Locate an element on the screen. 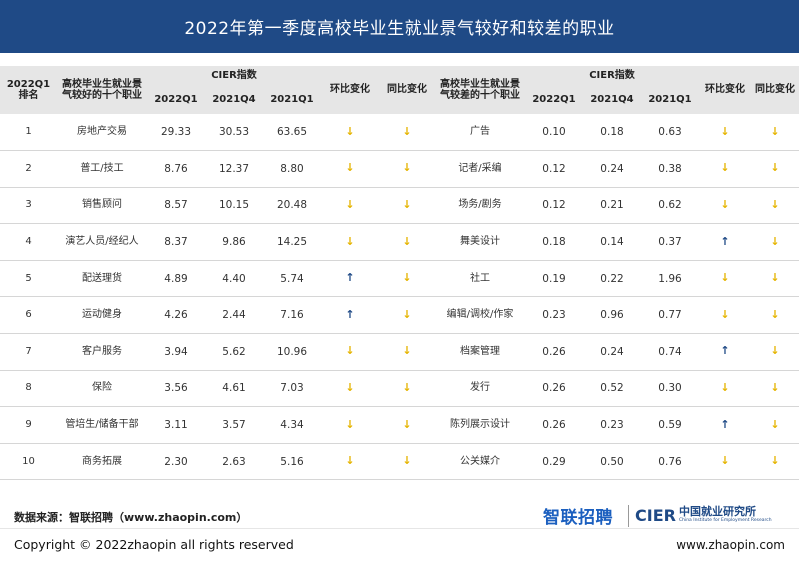  rank-cell: 9 is located at coordinates (28, 425).